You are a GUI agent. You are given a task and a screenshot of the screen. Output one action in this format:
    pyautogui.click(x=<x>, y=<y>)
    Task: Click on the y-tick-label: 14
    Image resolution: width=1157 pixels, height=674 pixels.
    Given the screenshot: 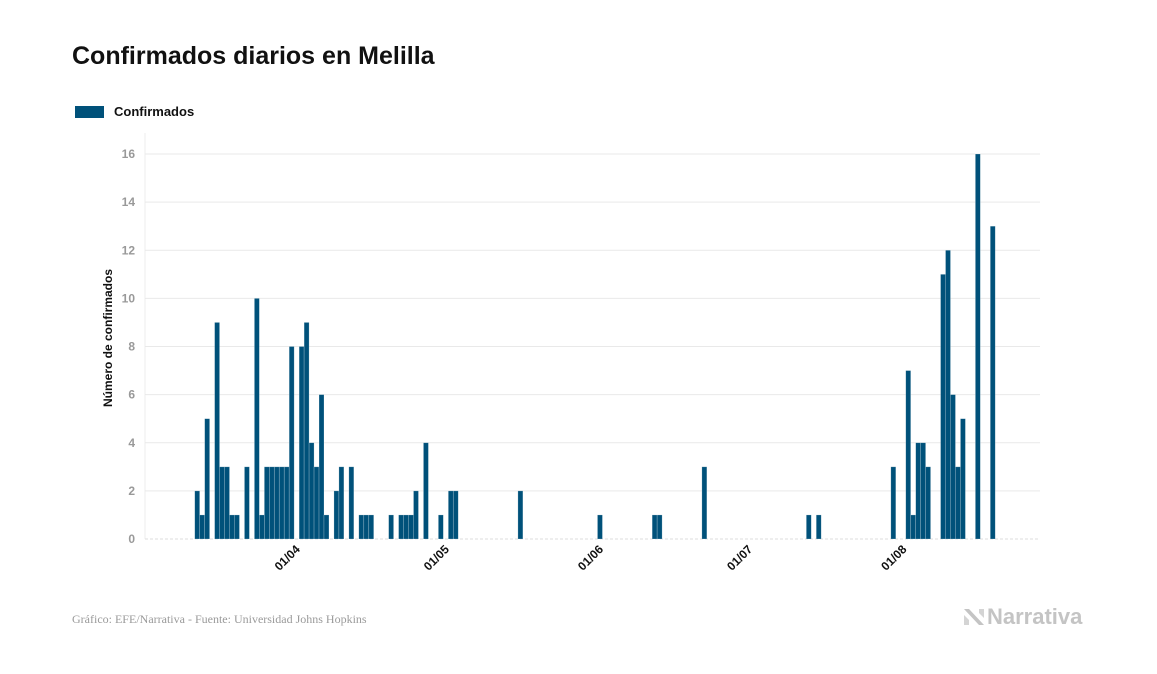 What is the action you would take?
    pyautogui.click(x=129, y=202)
    